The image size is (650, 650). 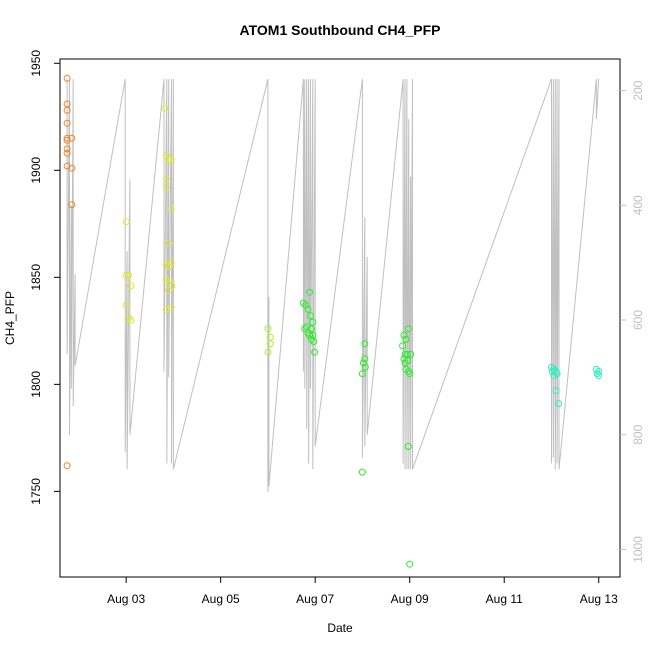 I want to click on y-axis-left: 1750 1800 1850 1900 1950, so click(x=44, y=277).